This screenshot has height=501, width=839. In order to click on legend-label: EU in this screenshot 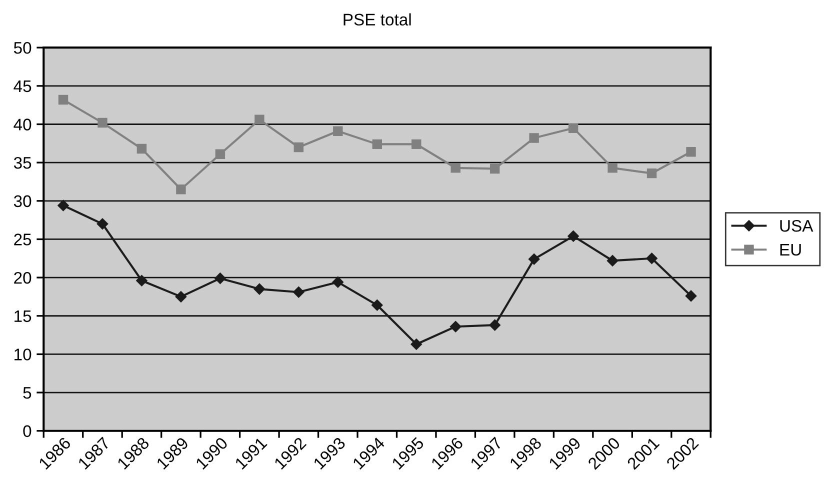, I will do `click(790, 250)`.